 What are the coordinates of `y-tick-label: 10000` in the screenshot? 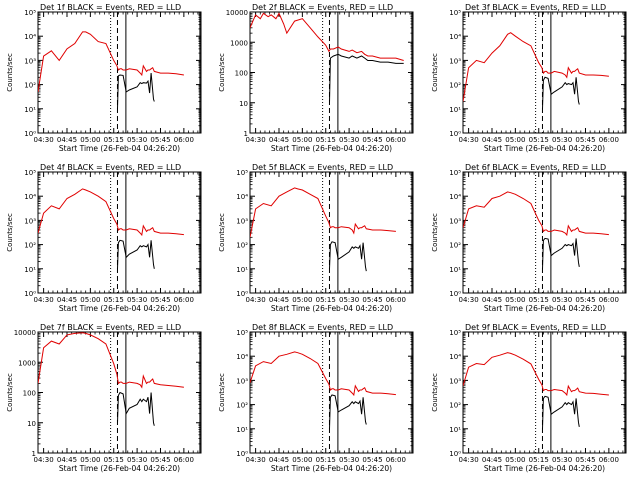 It's located at (25, 333).